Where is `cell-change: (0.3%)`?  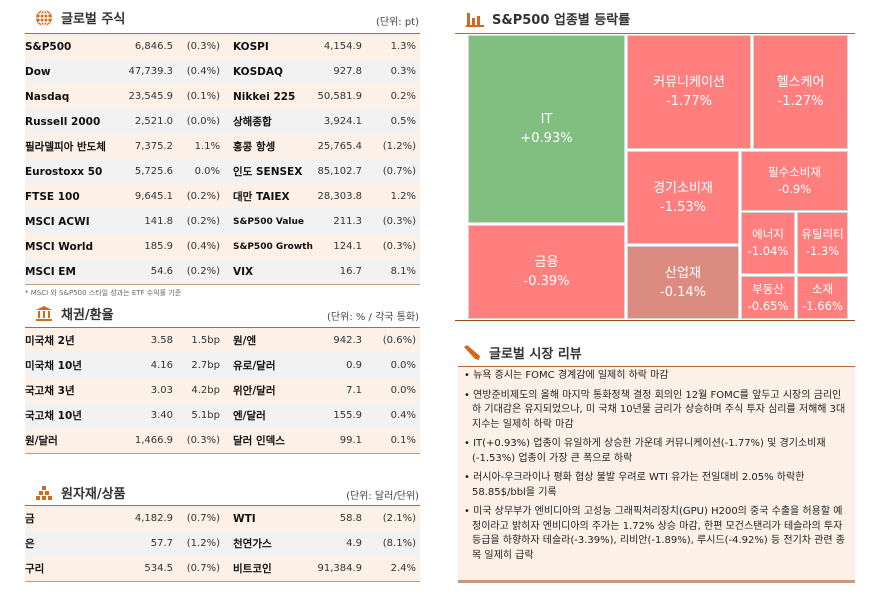 cell-change: (0.3%) is located at coordinates (399, 221).